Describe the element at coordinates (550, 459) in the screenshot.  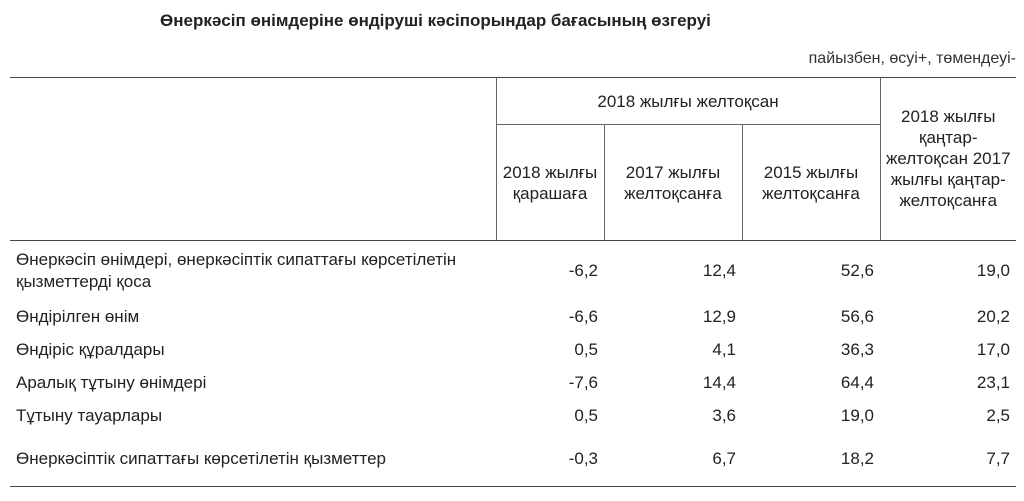
I see `cell-value: -0,3` at that location.